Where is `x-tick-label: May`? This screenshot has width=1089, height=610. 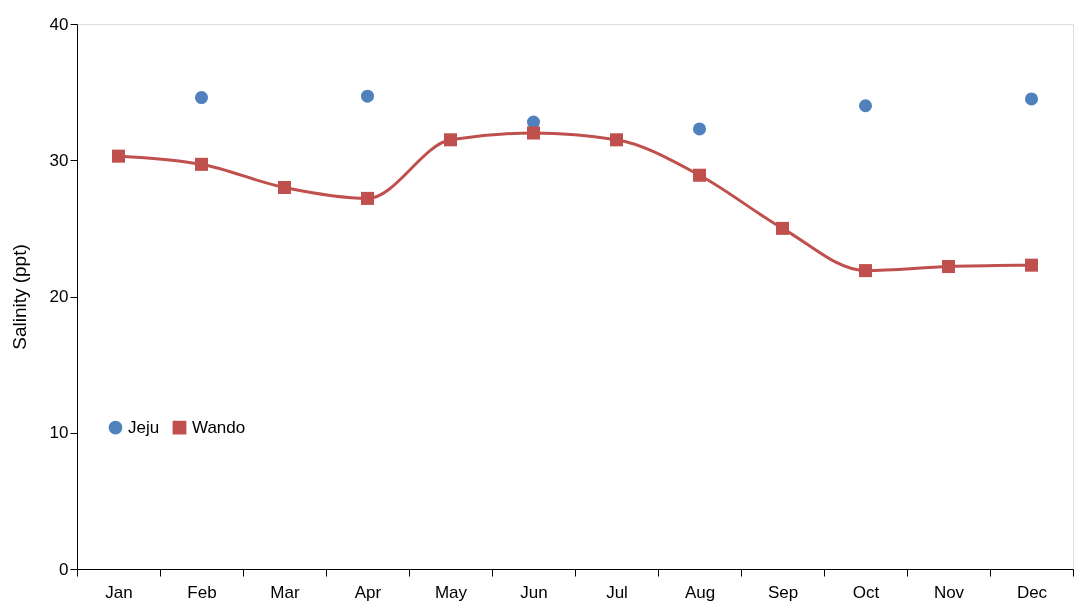
x-tick-label: May is located at coordinates (451, 592).